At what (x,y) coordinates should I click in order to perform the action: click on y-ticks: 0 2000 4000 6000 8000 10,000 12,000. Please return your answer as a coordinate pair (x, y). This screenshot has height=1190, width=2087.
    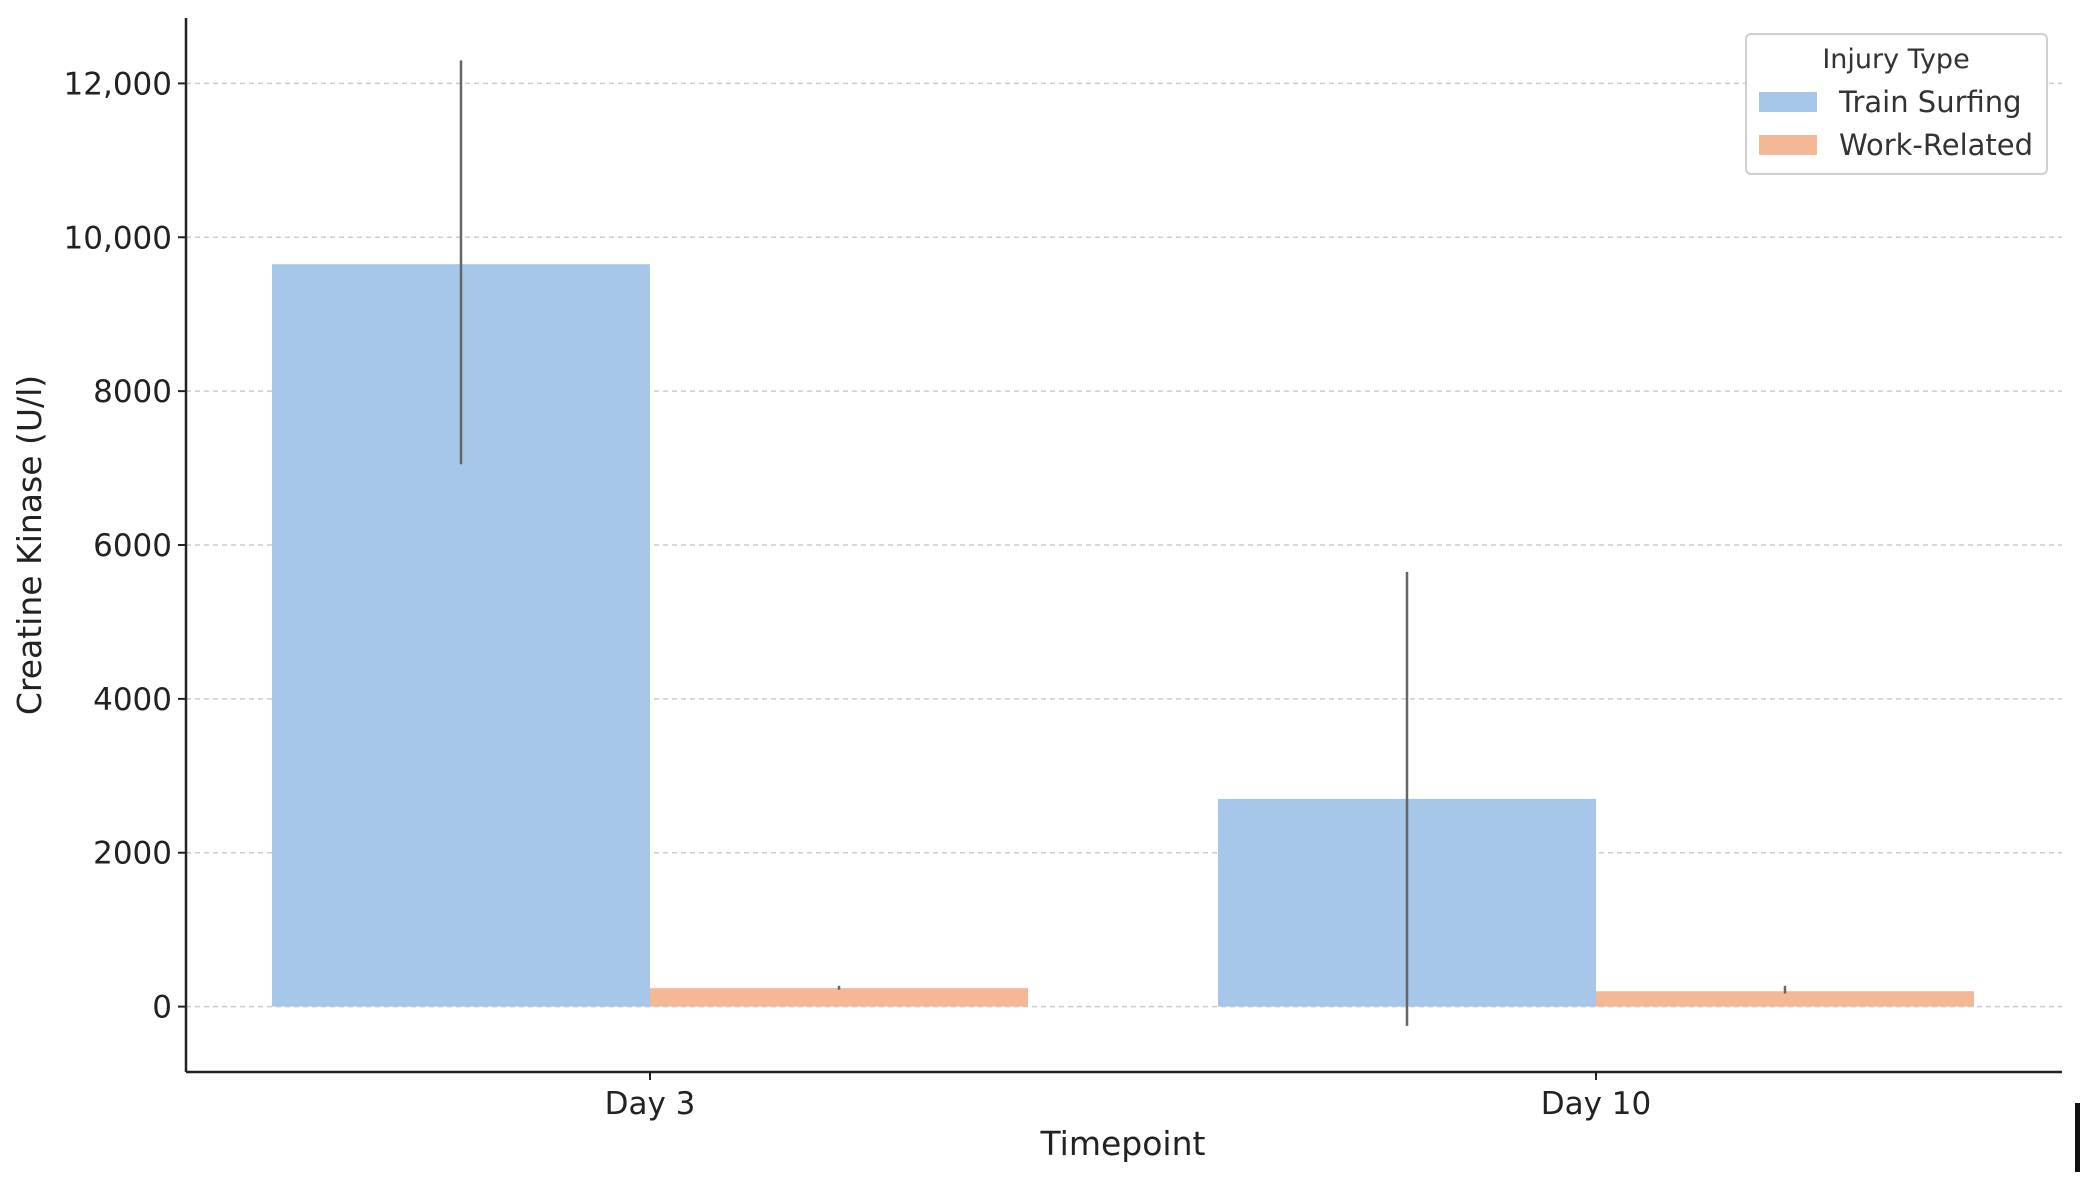
    Looking at the image, I should click on (125, 546).